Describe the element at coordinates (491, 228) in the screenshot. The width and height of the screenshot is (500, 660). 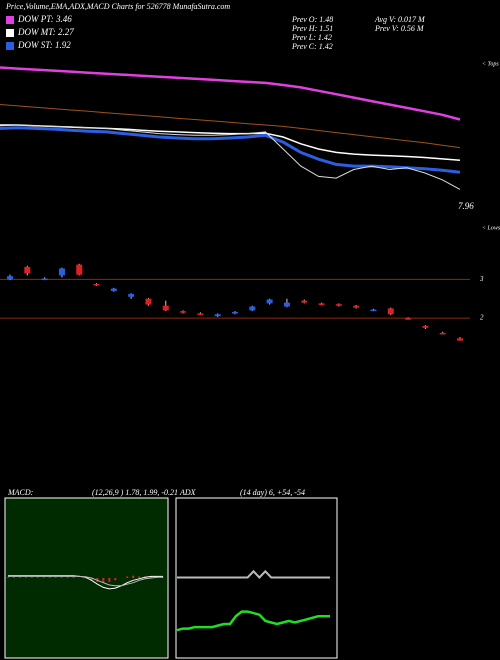
I see `annotation: < Lows` at that location.